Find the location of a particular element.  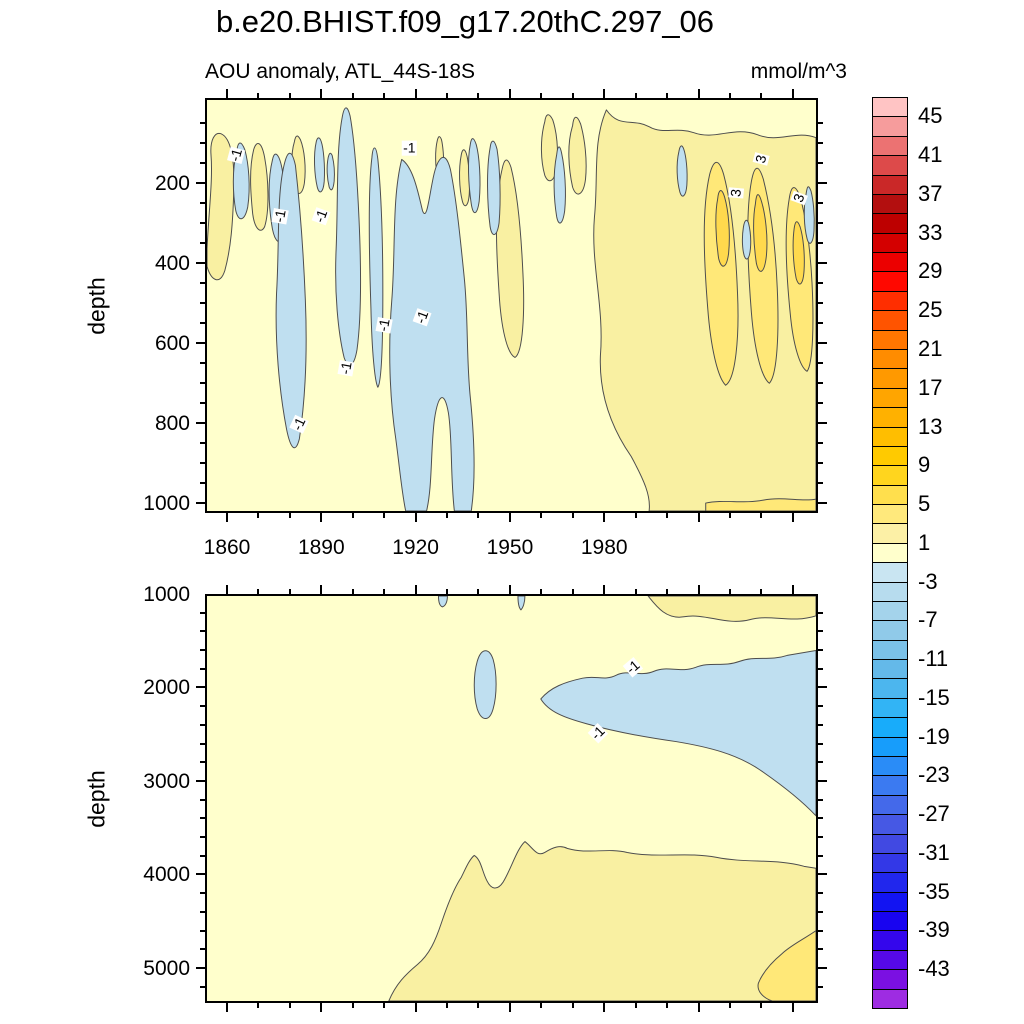

colorbar-tick-label: -7 is located at coordinates (928, 620).